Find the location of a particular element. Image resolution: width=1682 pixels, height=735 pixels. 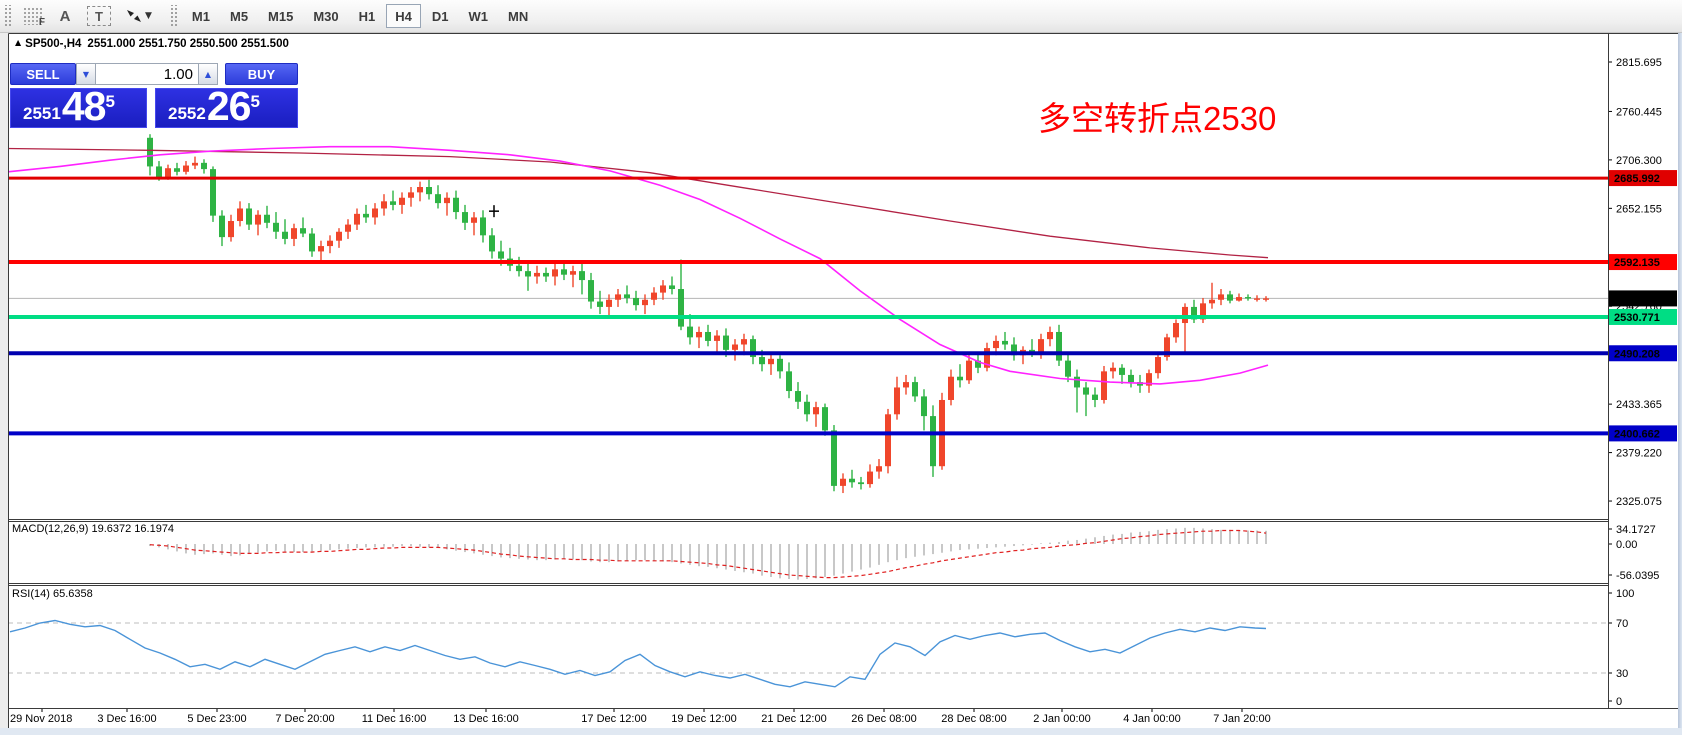

macd-panel is located at coordinates (708, 553).